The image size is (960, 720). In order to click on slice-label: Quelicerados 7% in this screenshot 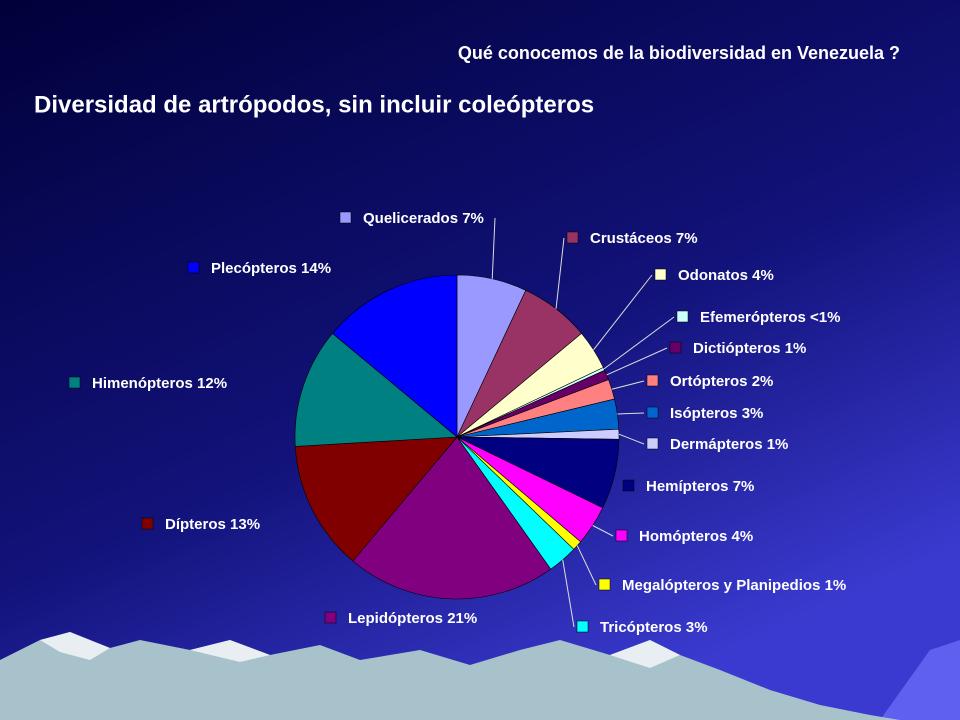, I will do `click(423, 218)`.